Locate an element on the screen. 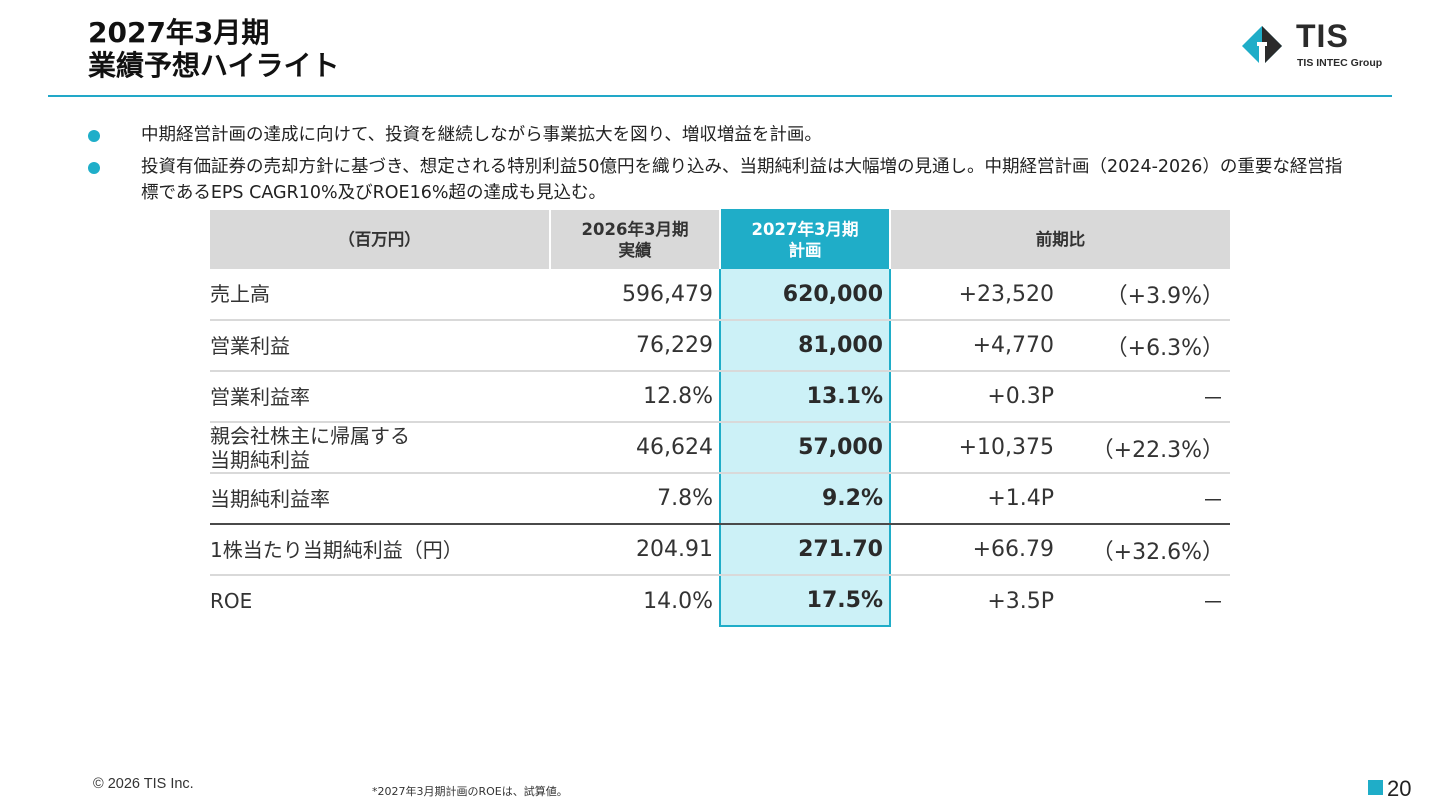  diff-value: +1.4P is located at coordinates (975, 499).